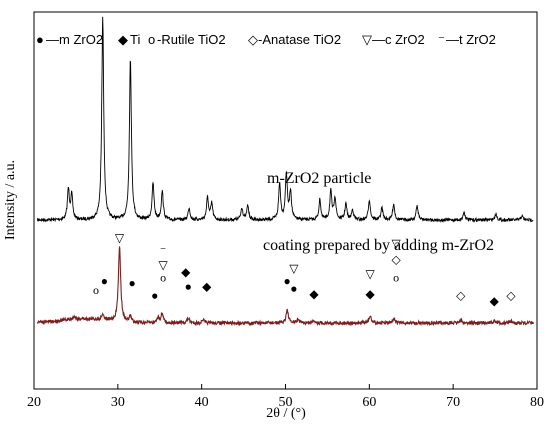  I want to click on legend-entry-marker: ▽, so click(367, 39).